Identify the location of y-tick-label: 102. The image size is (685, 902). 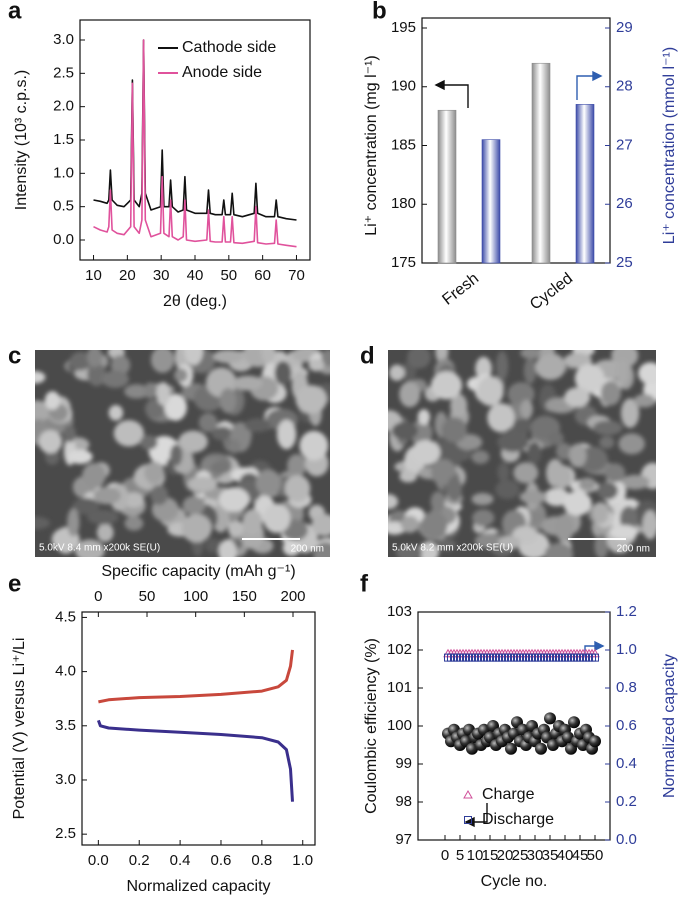
(399, 649).